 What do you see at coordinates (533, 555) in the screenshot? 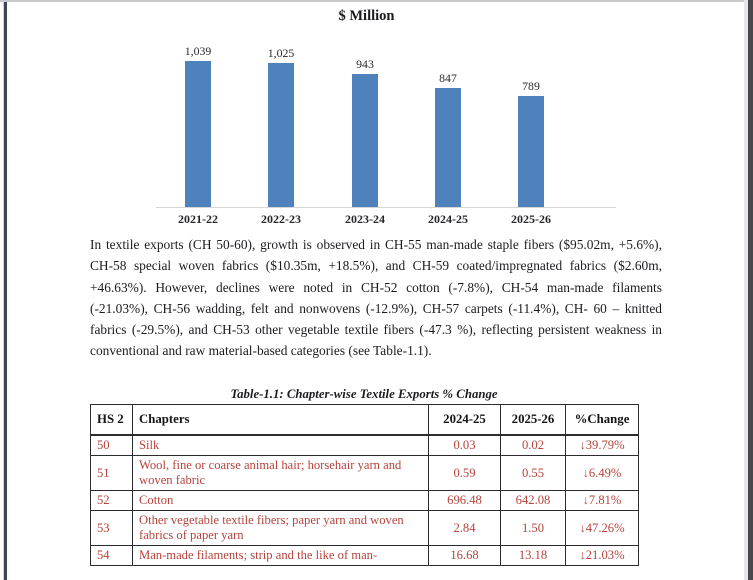
I see `table-cell: 13.18` at bounding box center [533, 555].